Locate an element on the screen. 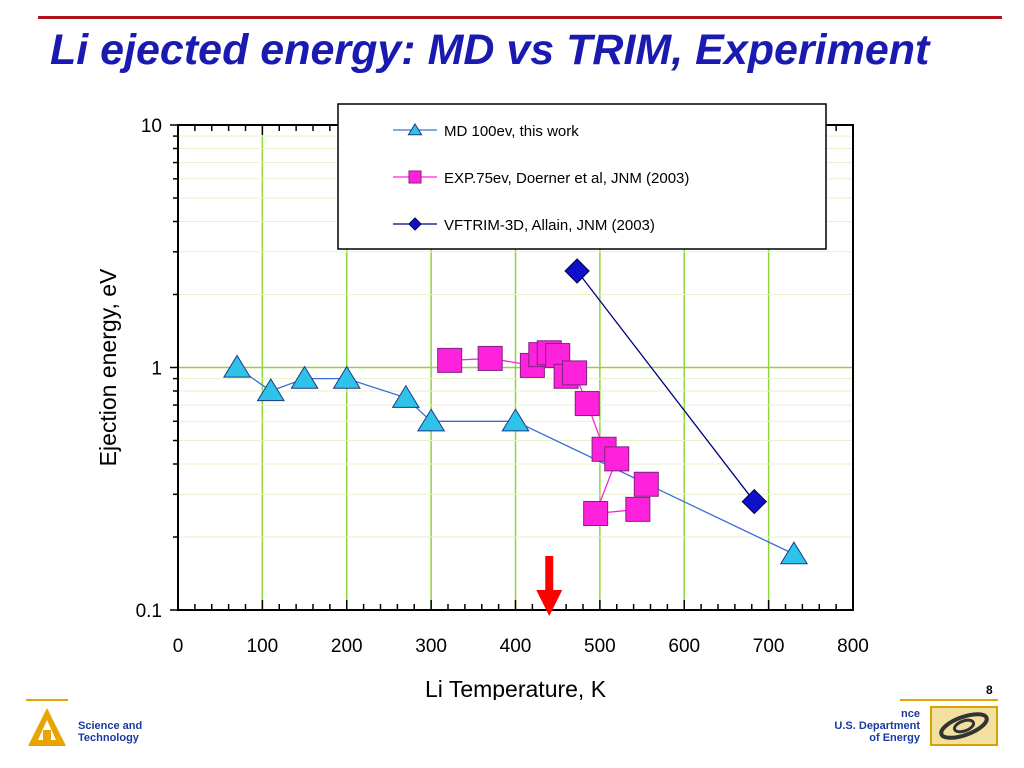 This screenshot has height=768, width=1024. trim-series-line is located at coordinates (665, 386).